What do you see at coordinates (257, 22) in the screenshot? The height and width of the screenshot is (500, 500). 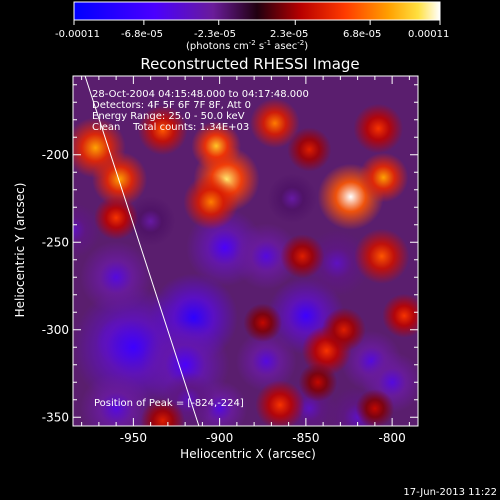 I see `colorbar-ticks` at bounding box center [257, 22].